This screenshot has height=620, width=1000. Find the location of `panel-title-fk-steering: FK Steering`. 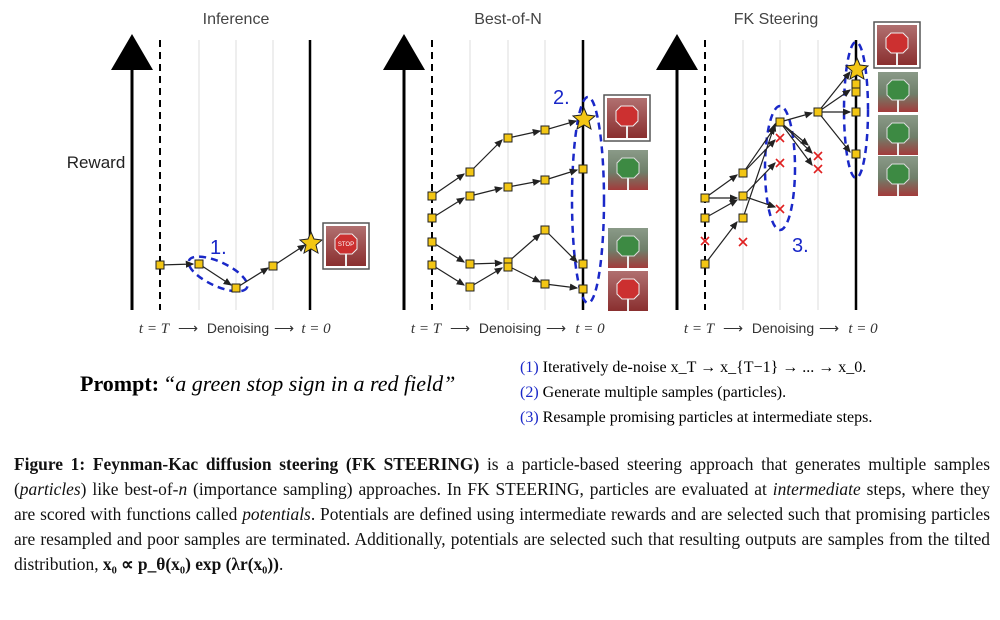

panel-title-fk-steering: FK Steering is located at coordinates (776, 19).